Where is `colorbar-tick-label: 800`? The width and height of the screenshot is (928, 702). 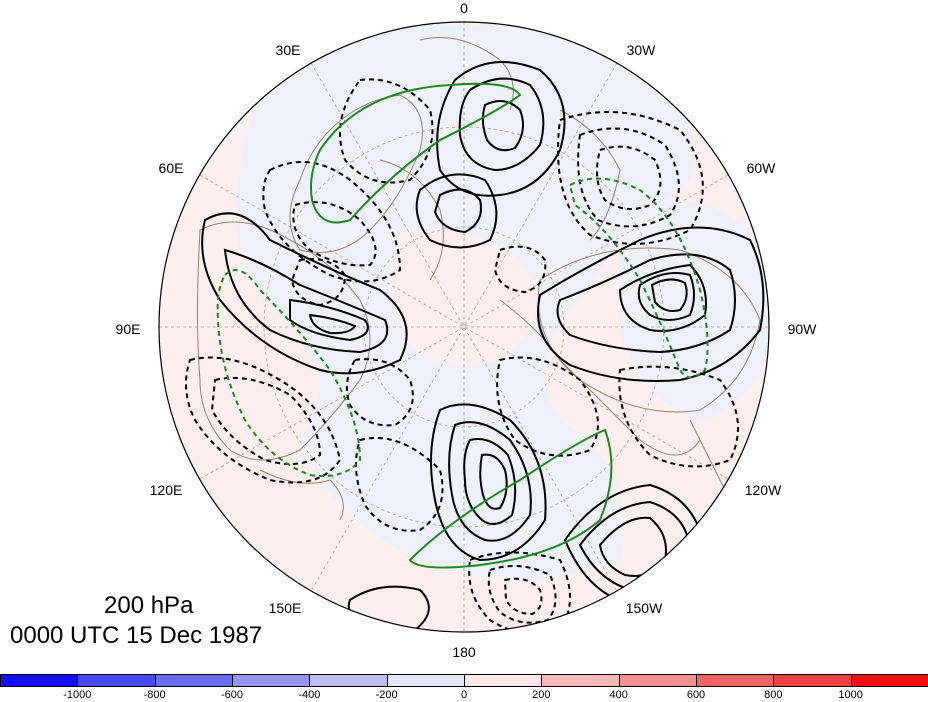 colorbar-tick-label: 800 is located at coordinates (773, 695).